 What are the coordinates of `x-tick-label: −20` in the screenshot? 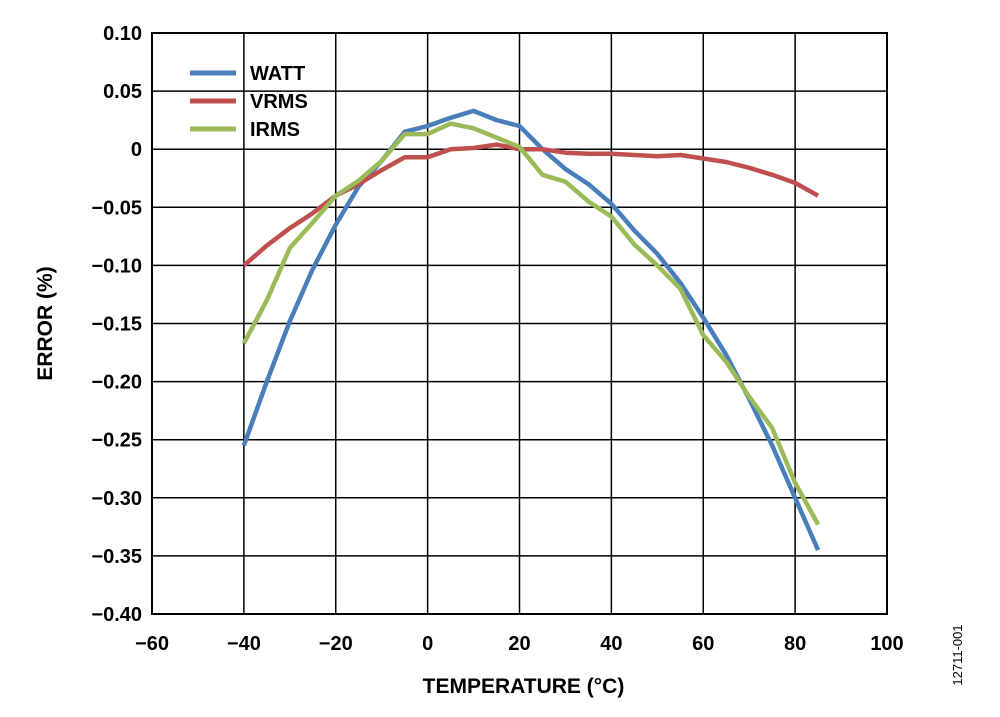 It's located at (336, 644).